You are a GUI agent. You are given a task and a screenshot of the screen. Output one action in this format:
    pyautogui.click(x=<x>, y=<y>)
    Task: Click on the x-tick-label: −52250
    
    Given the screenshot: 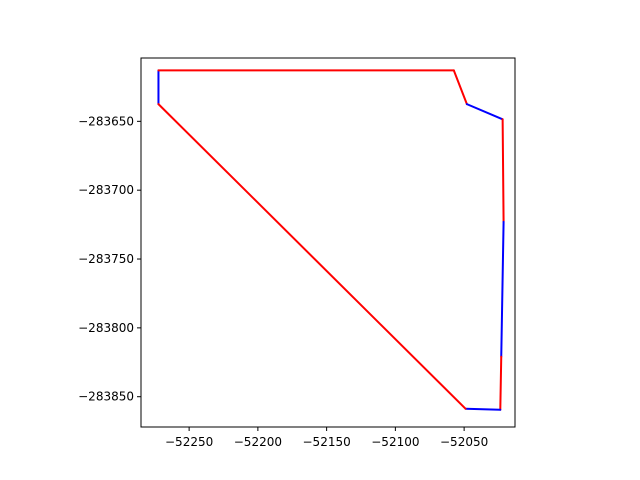 What is the action you would take?
    pyautogui.click(x=189, y=442)
    